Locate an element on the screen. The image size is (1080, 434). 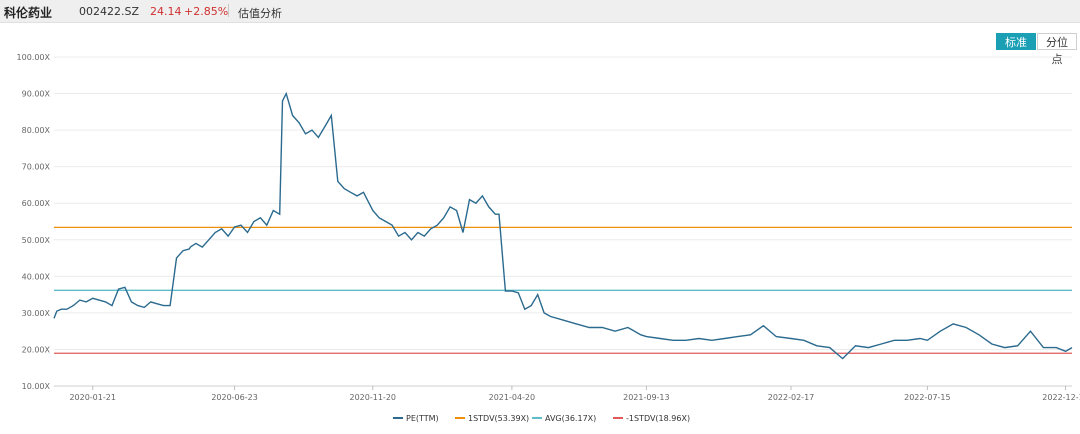
y-tick-label: 90.00X is located at coordinates (36, 94).